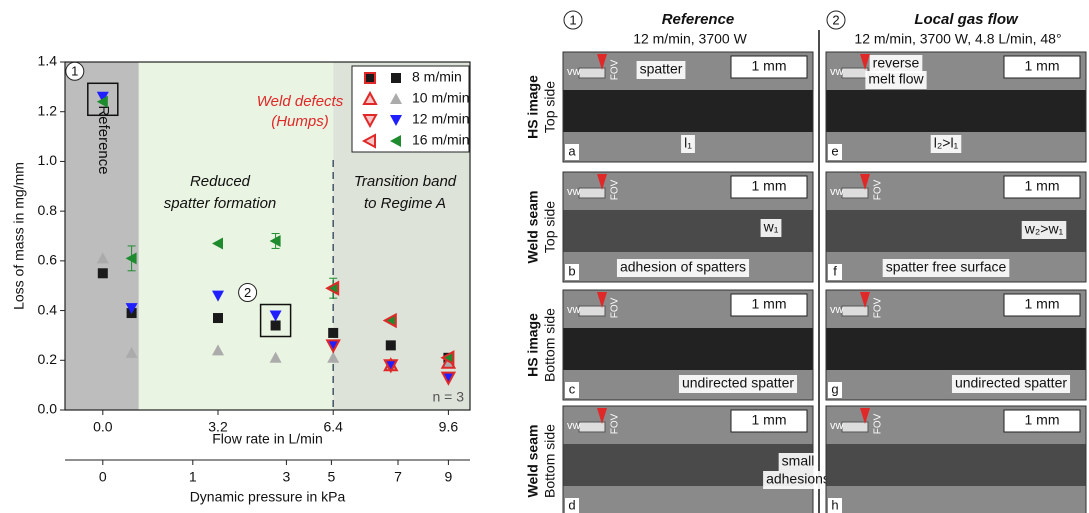 The image size is (1089, 513). What do you see at coordinates (300, 101) in the screenshot?
I see `legend-note: Weld defects` at bounding box center [300, 101].